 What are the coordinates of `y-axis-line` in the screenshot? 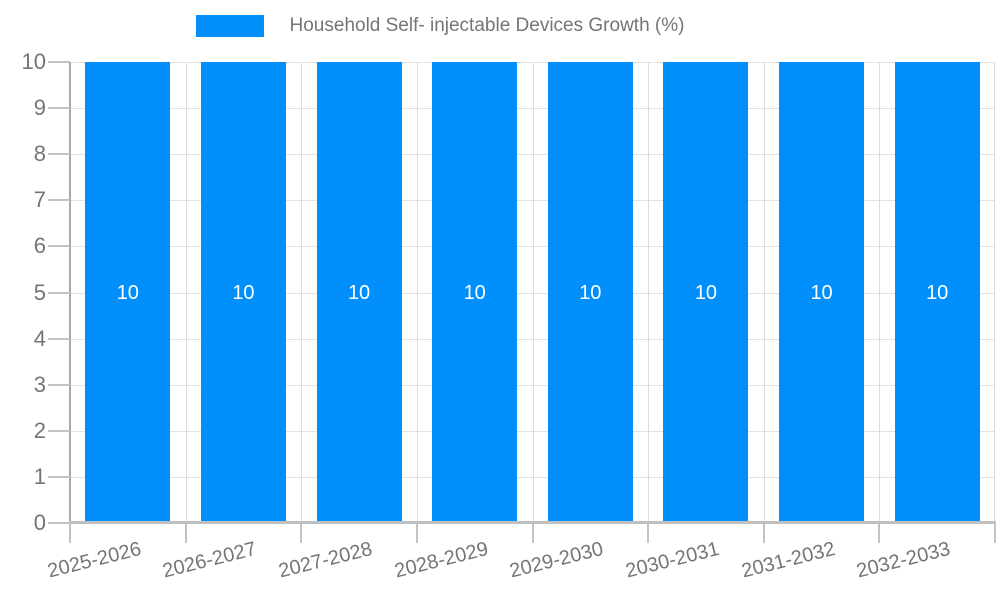 It's located at (70, 302).